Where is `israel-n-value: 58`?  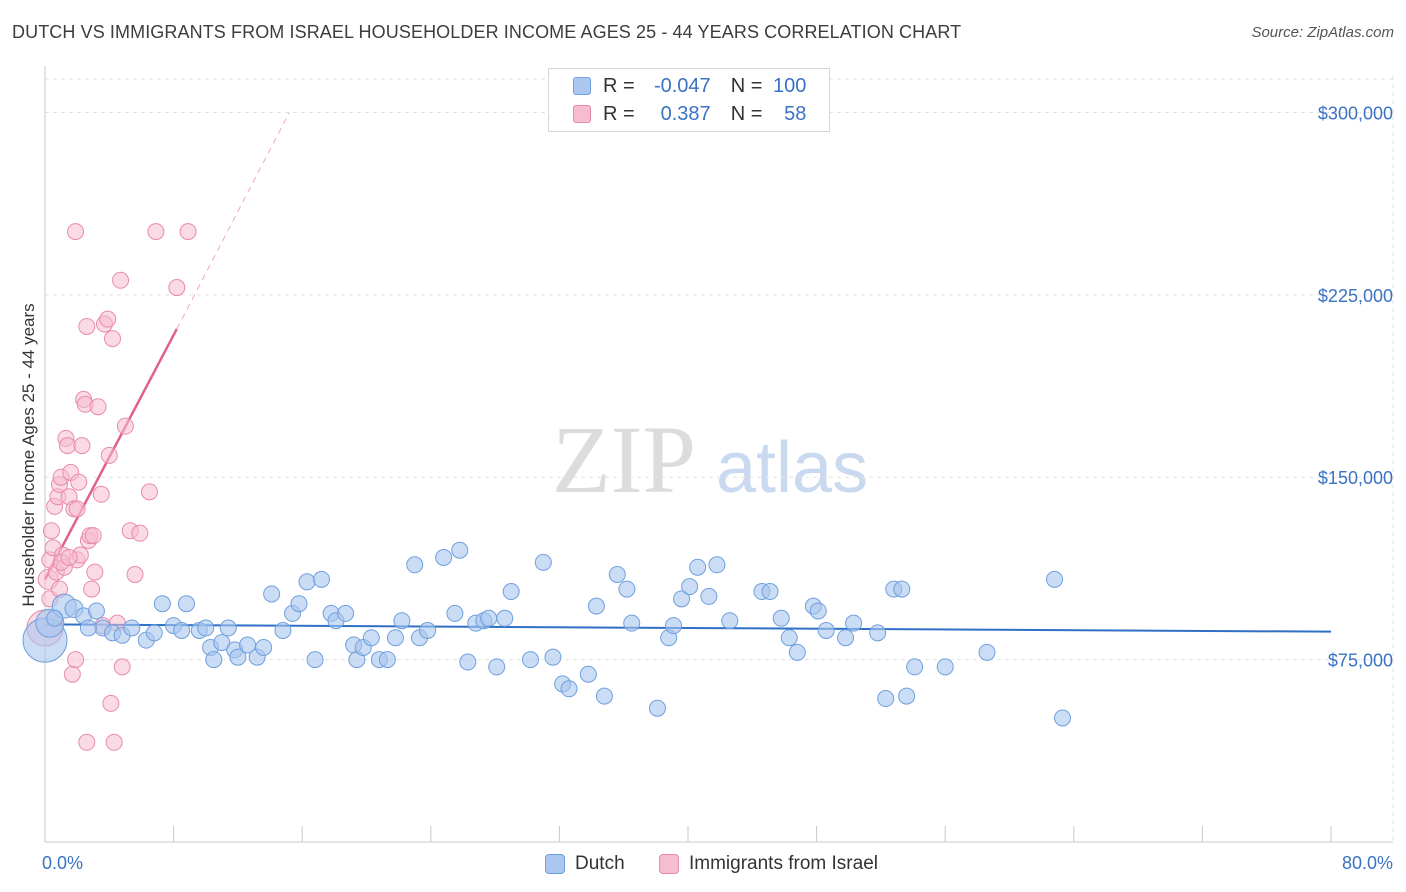 israel-n-value: 58 is located at coordinates (795, 113).